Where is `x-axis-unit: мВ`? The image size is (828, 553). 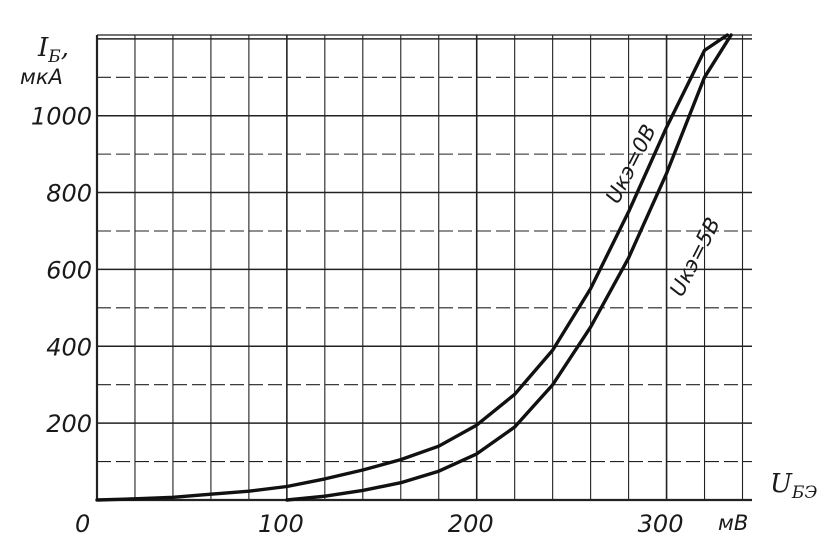
x-axis-unit: мВ is located at coordinates (733, 523).